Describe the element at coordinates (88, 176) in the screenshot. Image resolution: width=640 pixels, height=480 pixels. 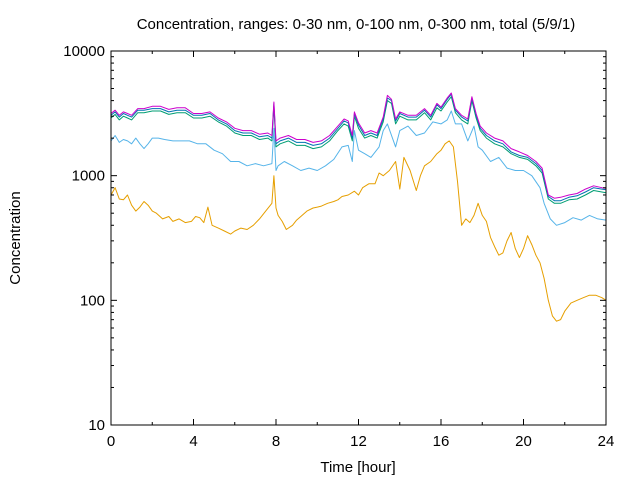
I see `y-tick-label: 1000` at that location.